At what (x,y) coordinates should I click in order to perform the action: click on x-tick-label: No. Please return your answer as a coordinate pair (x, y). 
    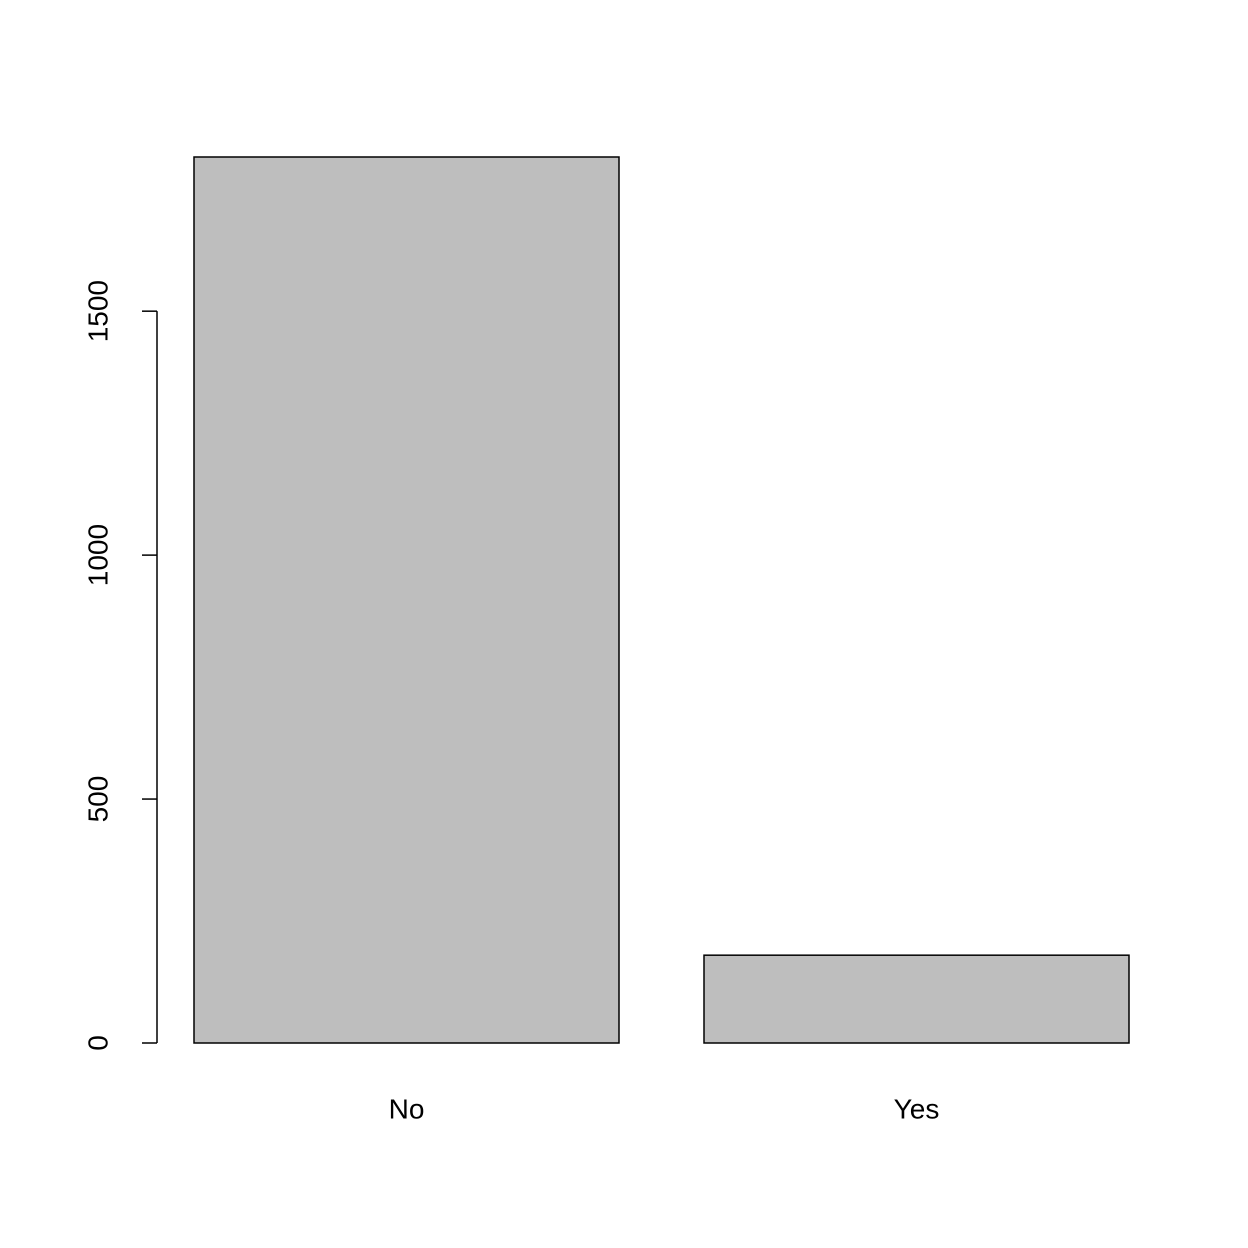
    Looking at the image, I should click on (407, 1108).